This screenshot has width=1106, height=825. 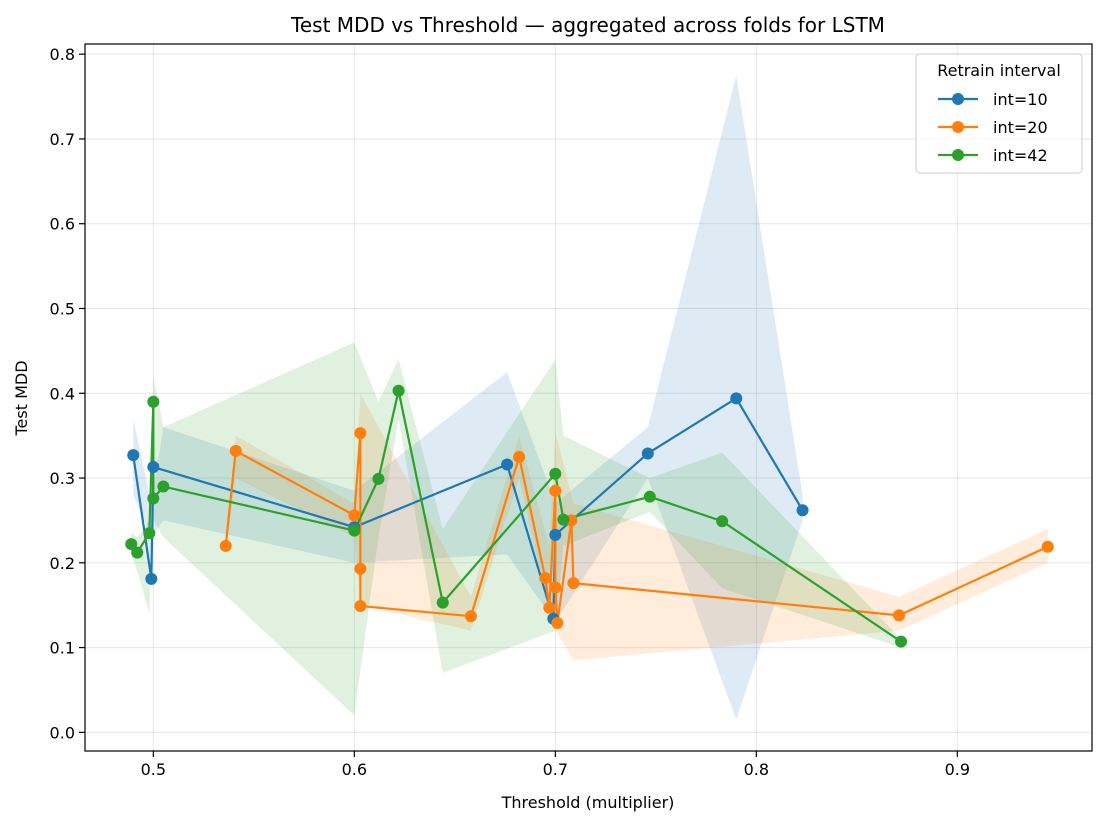 What do you see at coordinates (62, 224) in the screenshot?
I see `y-tick-label: 0.6` at bounding box center [62, 224].